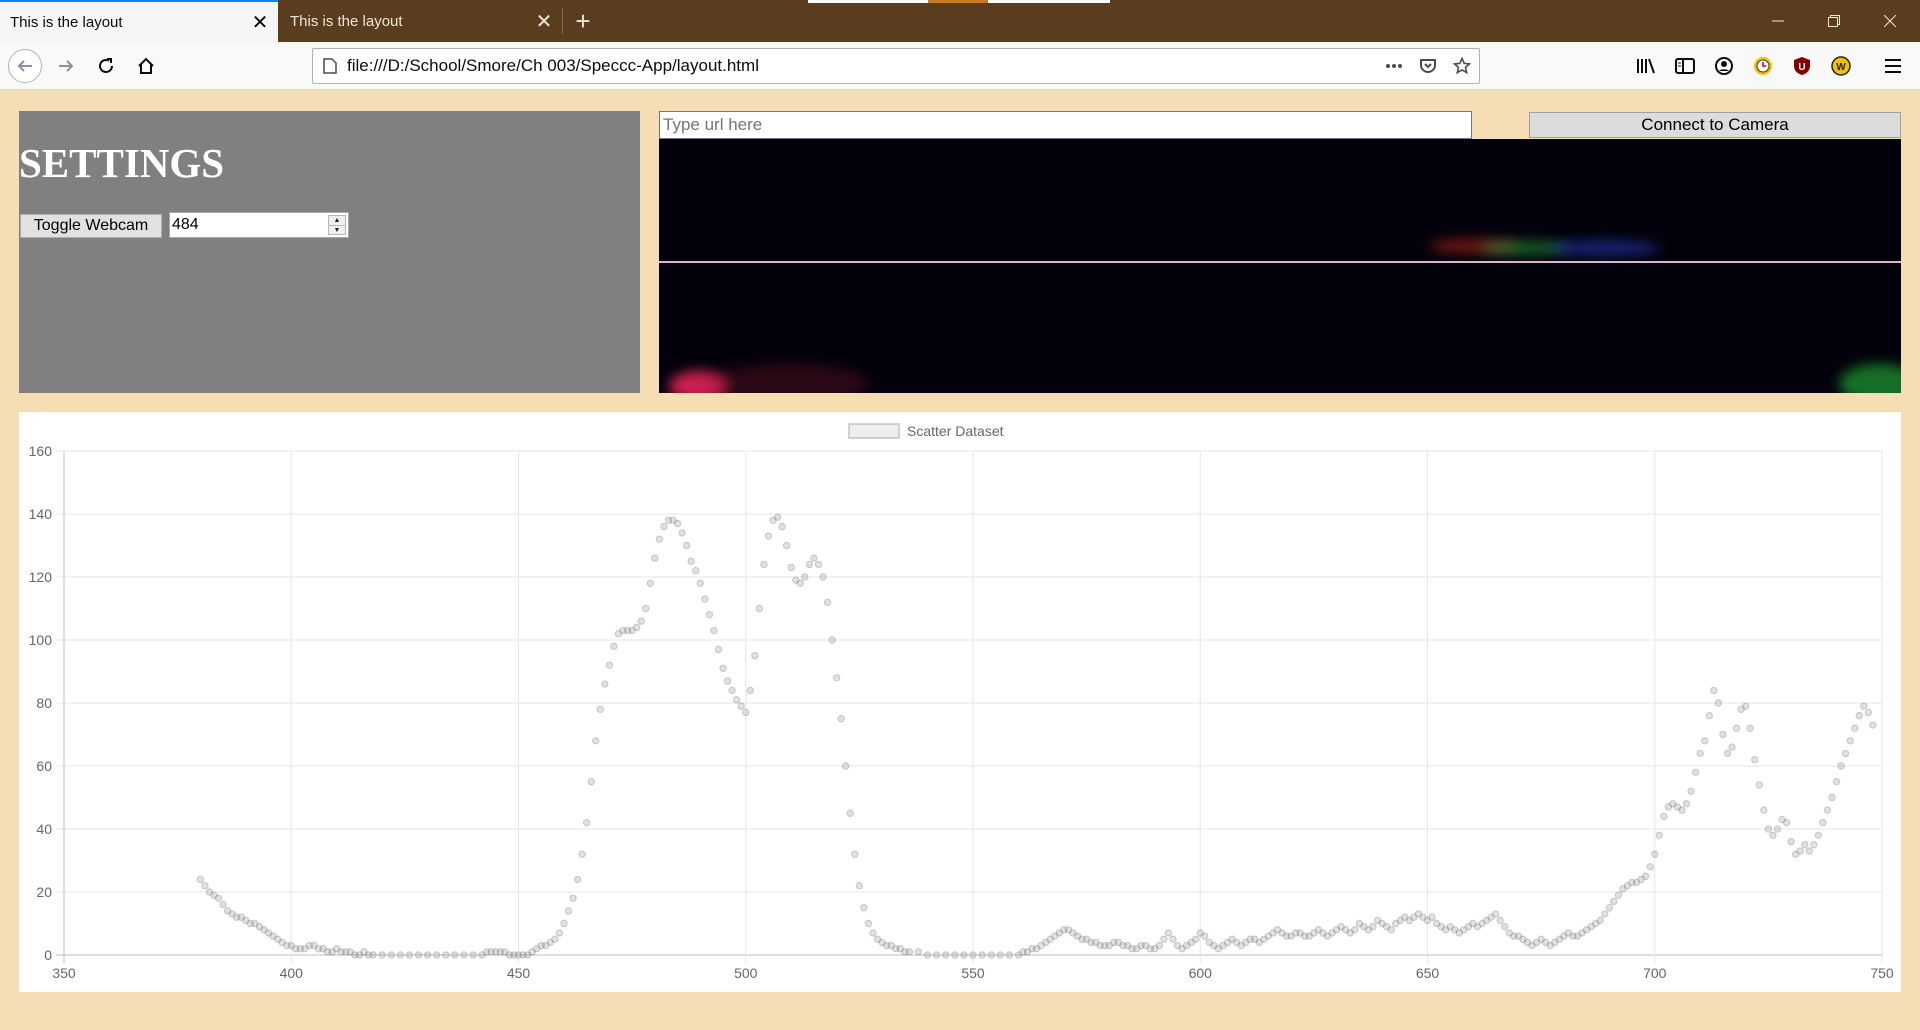 This screenshot has width=1920, height=1030. What do you see at coordinates (146, 66) in the screenshot?
I see `home-icon` at bounding box center [146, 66].